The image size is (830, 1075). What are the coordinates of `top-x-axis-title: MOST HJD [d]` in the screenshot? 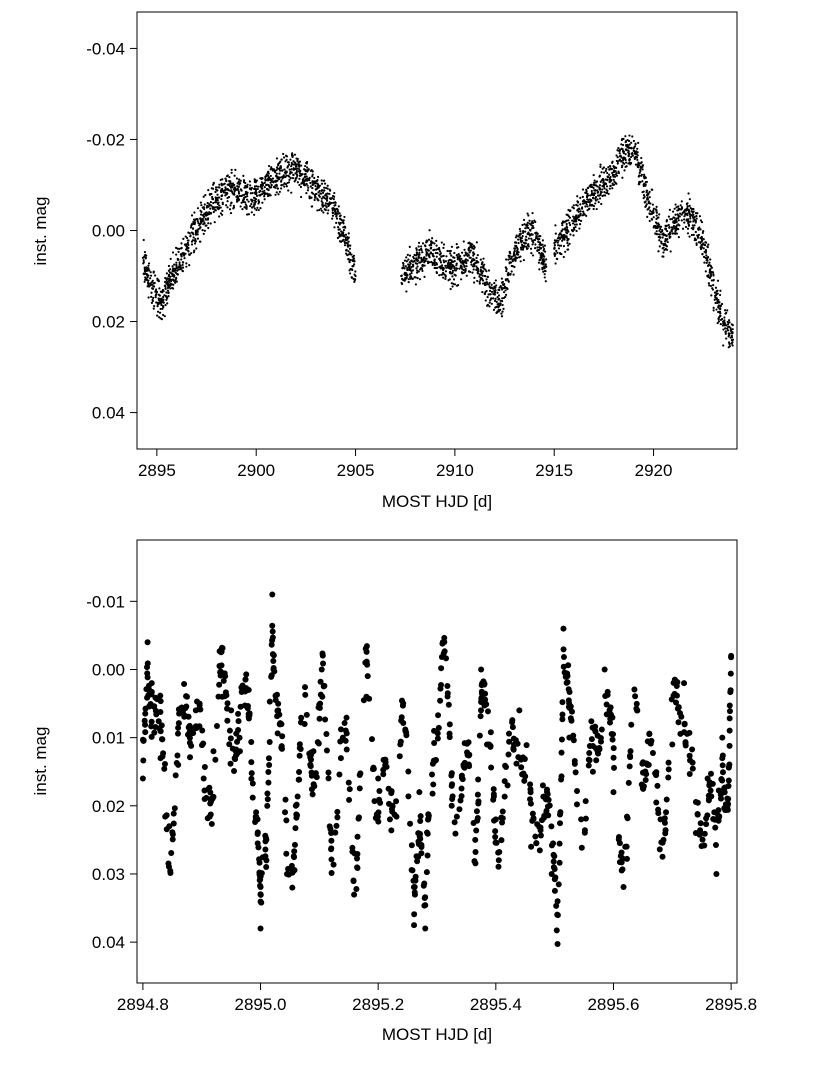 It's located at (437, 501).